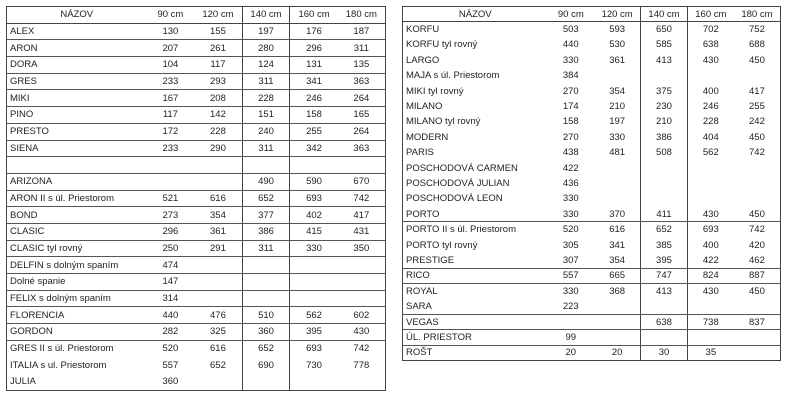  What do you see at coordinates (592, 153) in the screenshot?
I see `table-row: PARIS 438 481 508 562 742` at bounding box center [592, 153].